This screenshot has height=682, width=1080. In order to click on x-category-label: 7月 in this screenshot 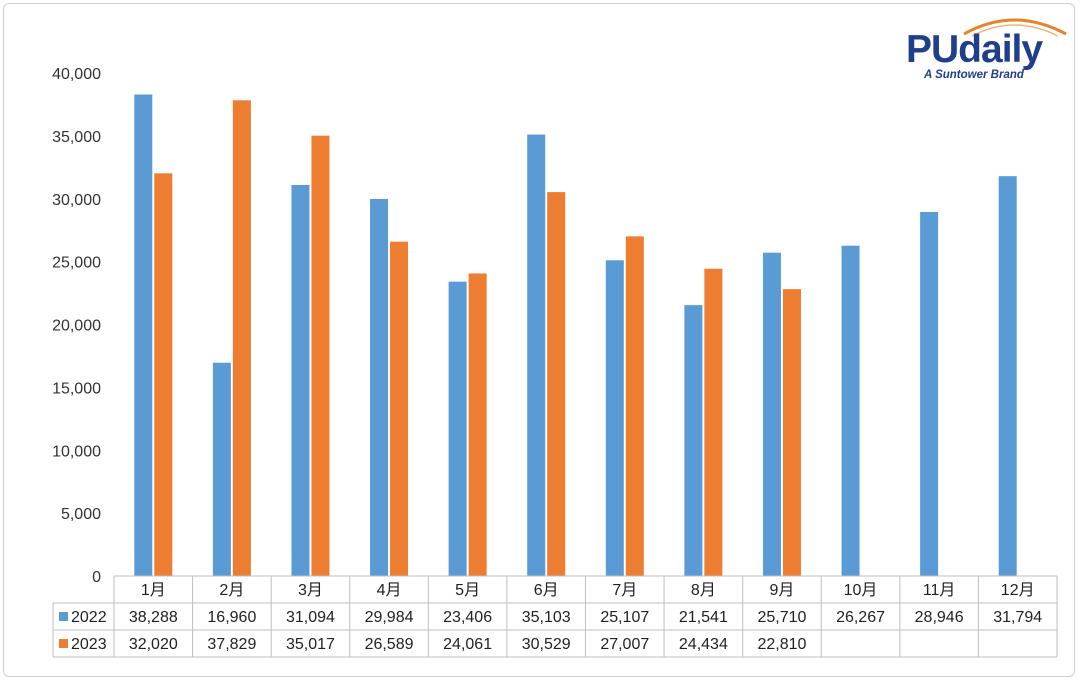, I will do `click(624, 590)`.